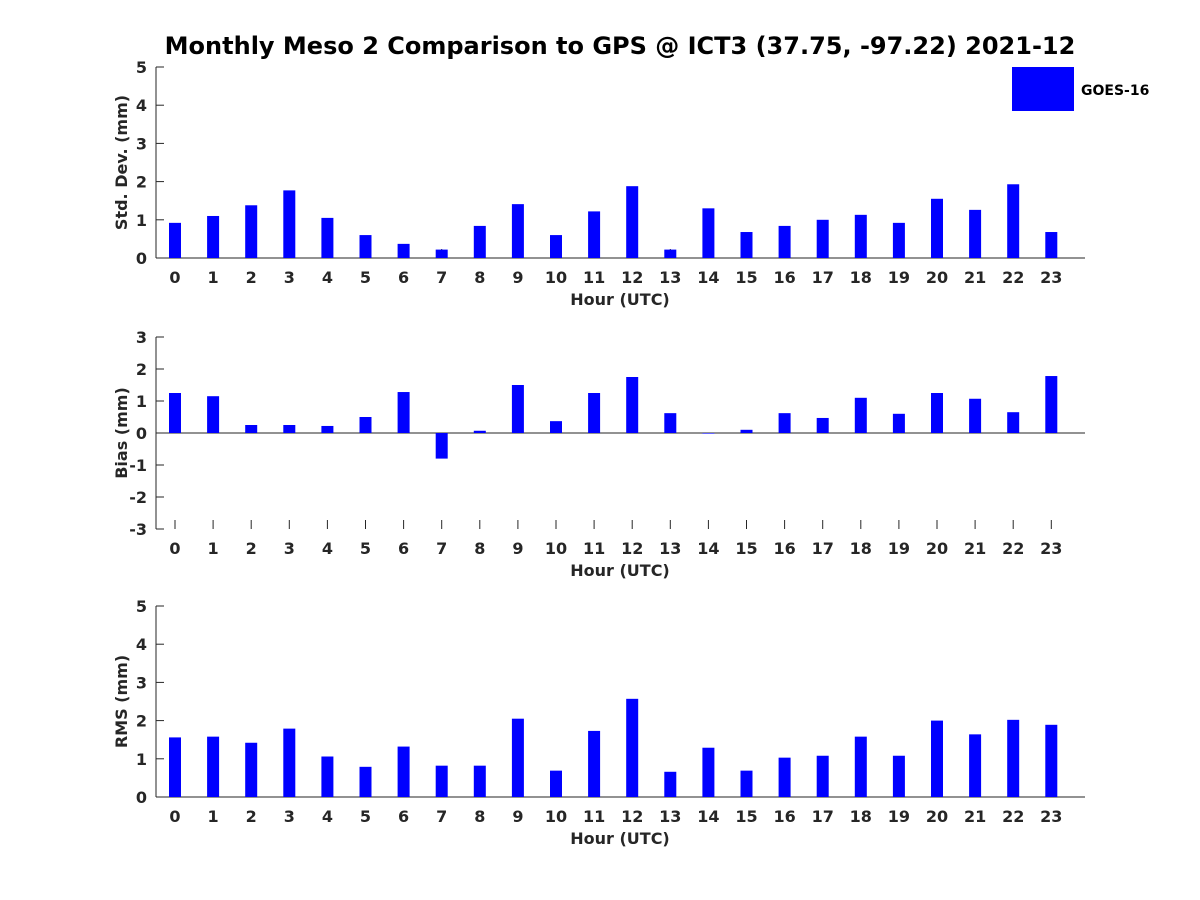 This screenshot has height=900, width=1200. I want to click on x-tick-label: 9, so click(517, 548).